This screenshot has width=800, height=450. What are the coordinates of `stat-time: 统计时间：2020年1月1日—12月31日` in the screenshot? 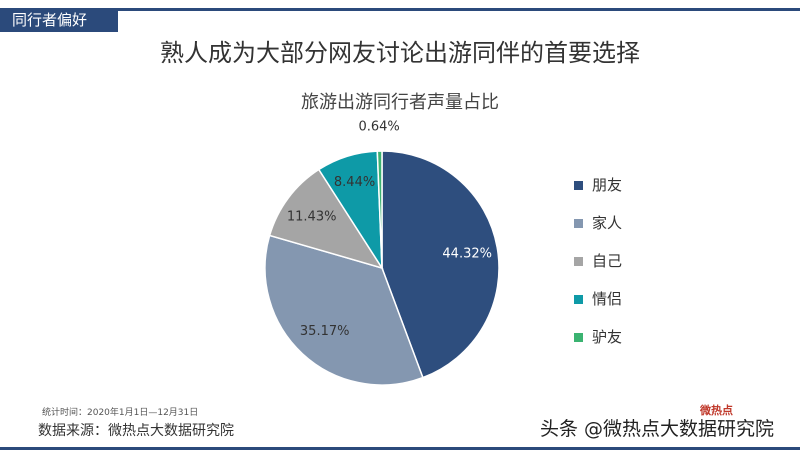 It's located at (120, 413).